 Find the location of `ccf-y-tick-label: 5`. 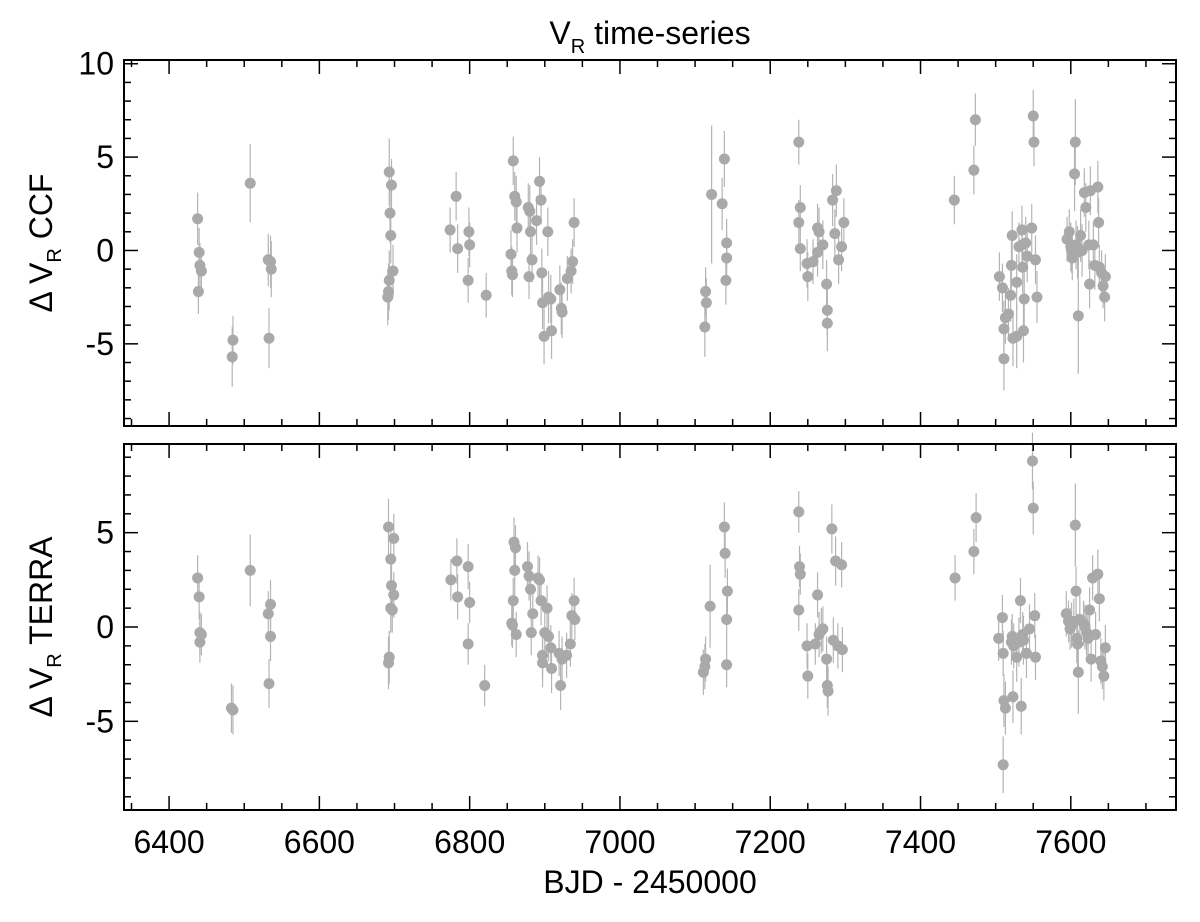

ccf-y-tick-label: 5 is located at coordinates (105, 157).